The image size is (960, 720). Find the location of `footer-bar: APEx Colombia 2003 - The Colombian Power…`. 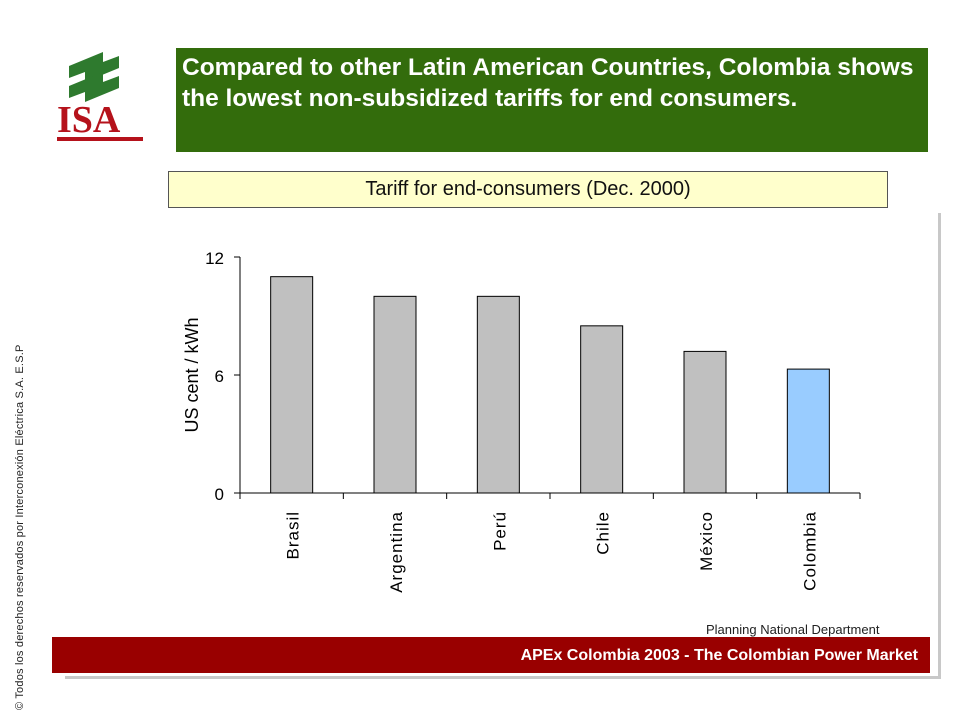

footer-bar: APEx Colombia 2003 - The Colombian Power… is located at coordinates (491, 655).